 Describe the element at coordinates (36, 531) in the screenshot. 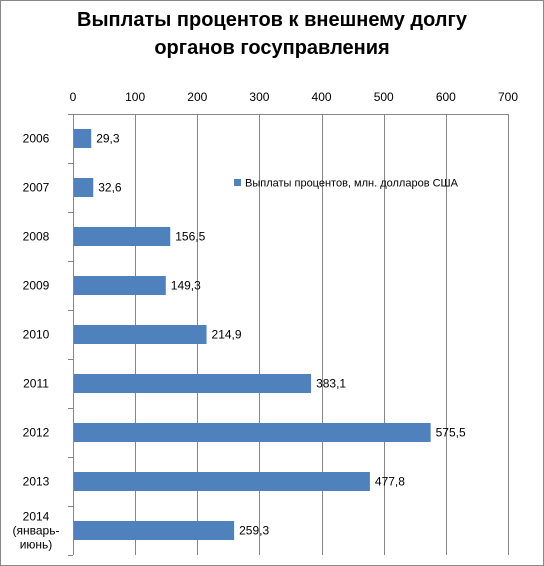

I see `category-label: (январь-` at that location.